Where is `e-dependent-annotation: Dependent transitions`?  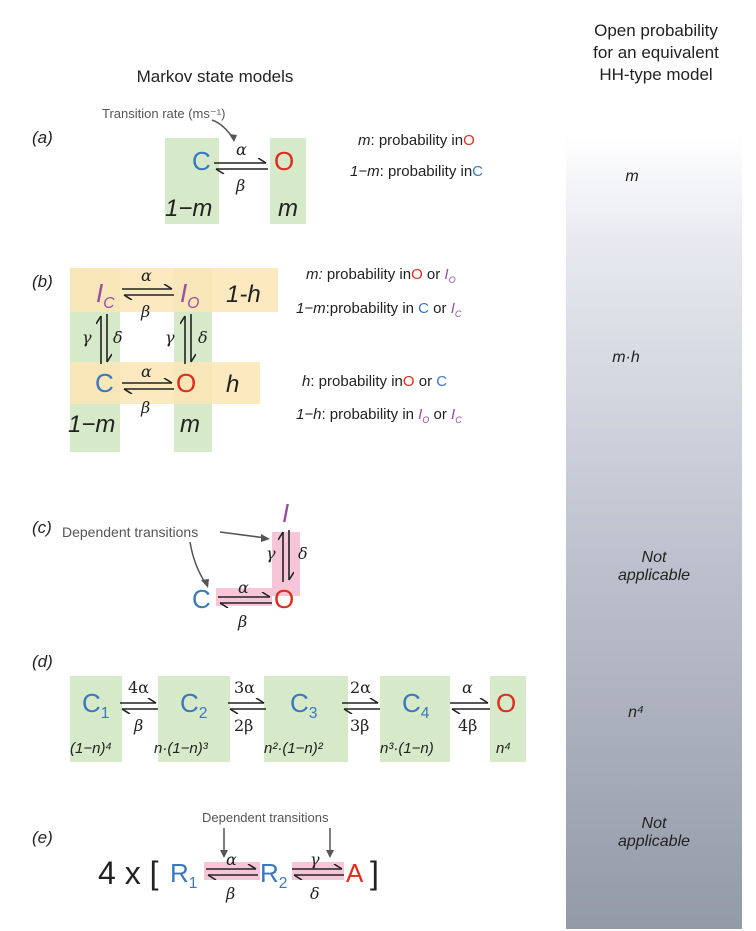
e-dependent-annotation: Dependent transitions is located at coordinates (265, 817).